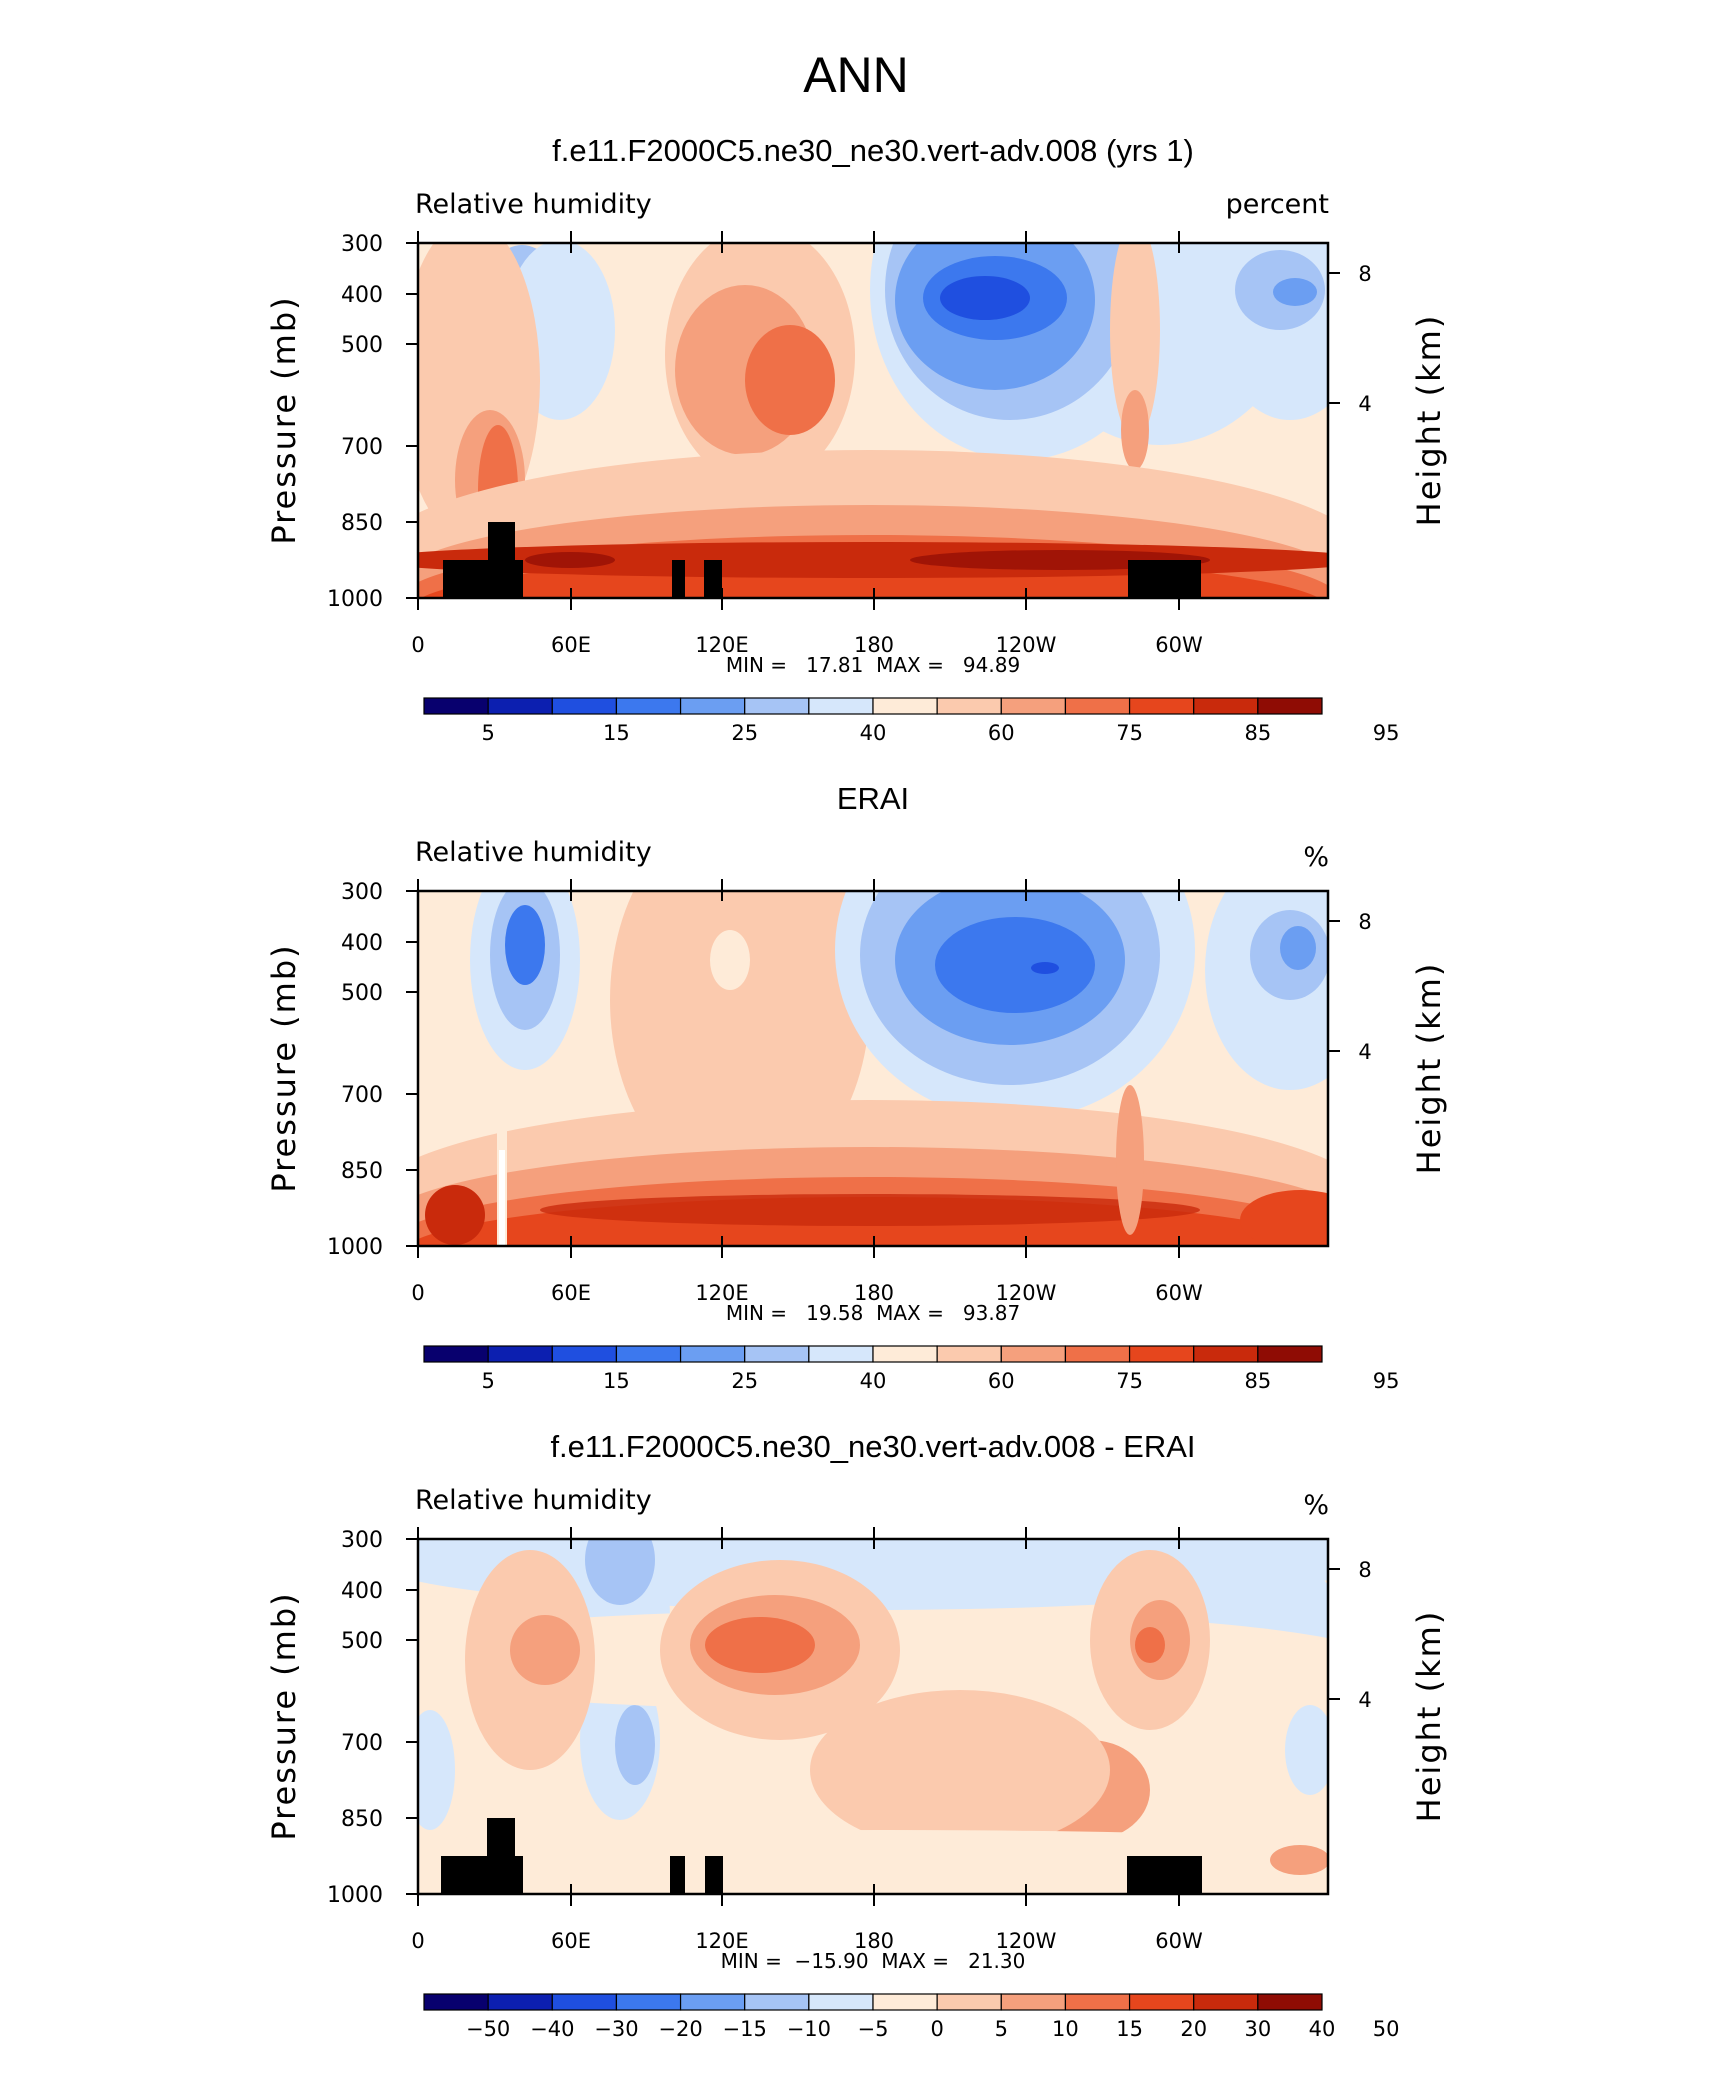 This screenshot has width=1710, height=2074. What do you see at coordinates (1026, 1293) in the screenshot?
I see `panel-2-x-tick-4: 120W` at bounding box center [1026, 1293].